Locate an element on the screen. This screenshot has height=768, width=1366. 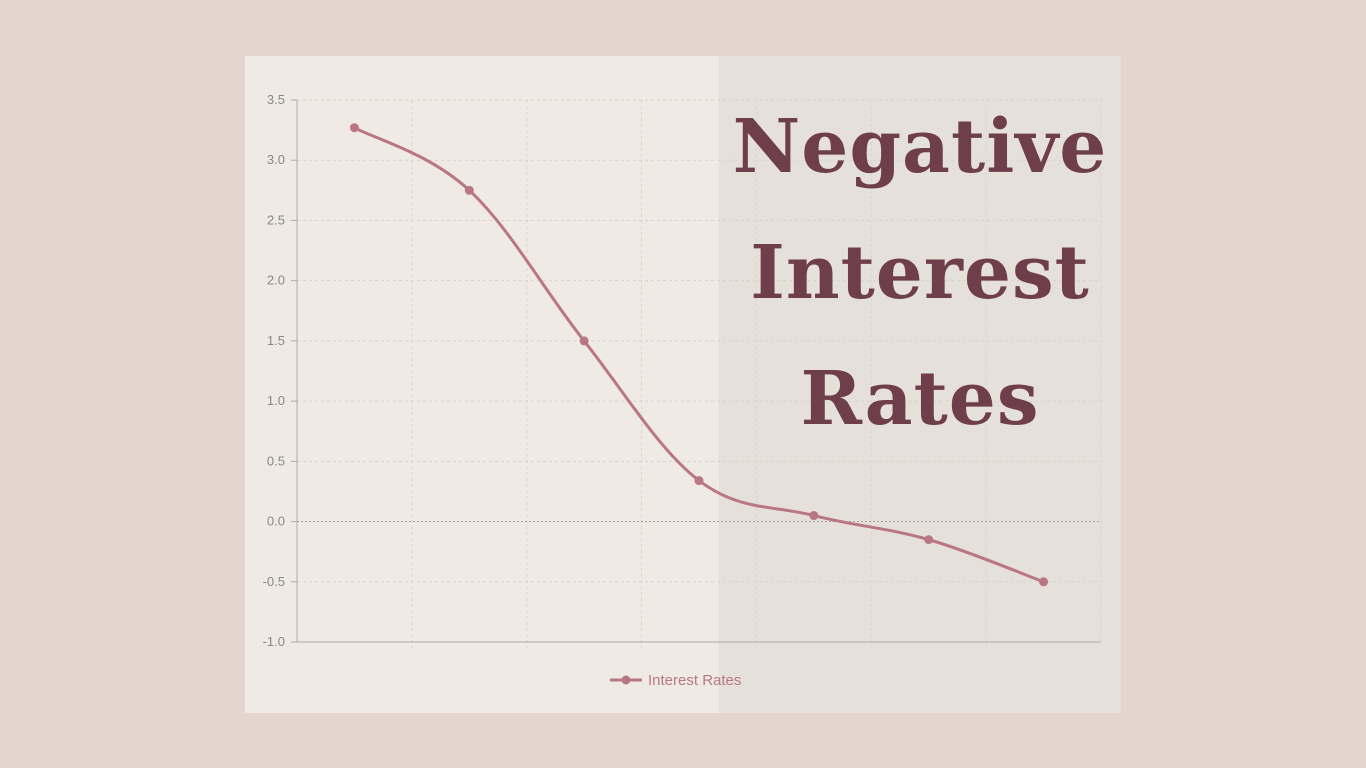
y-tick-label: 0.0 is located at coordinates (276, 521).